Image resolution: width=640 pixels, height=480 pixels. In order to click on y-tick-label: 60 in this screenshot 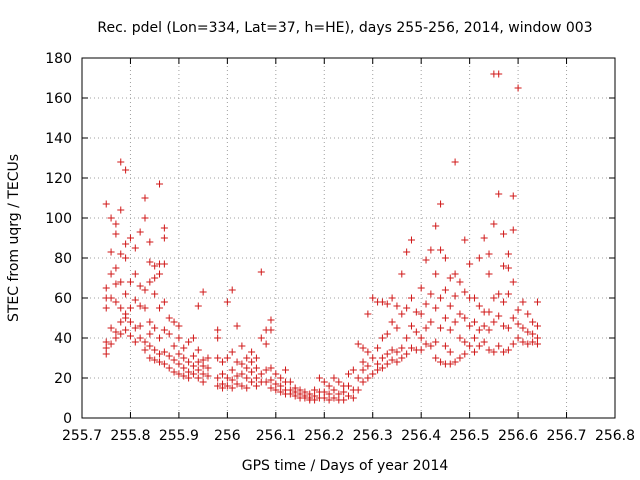, I will do `click(63, 299)`.